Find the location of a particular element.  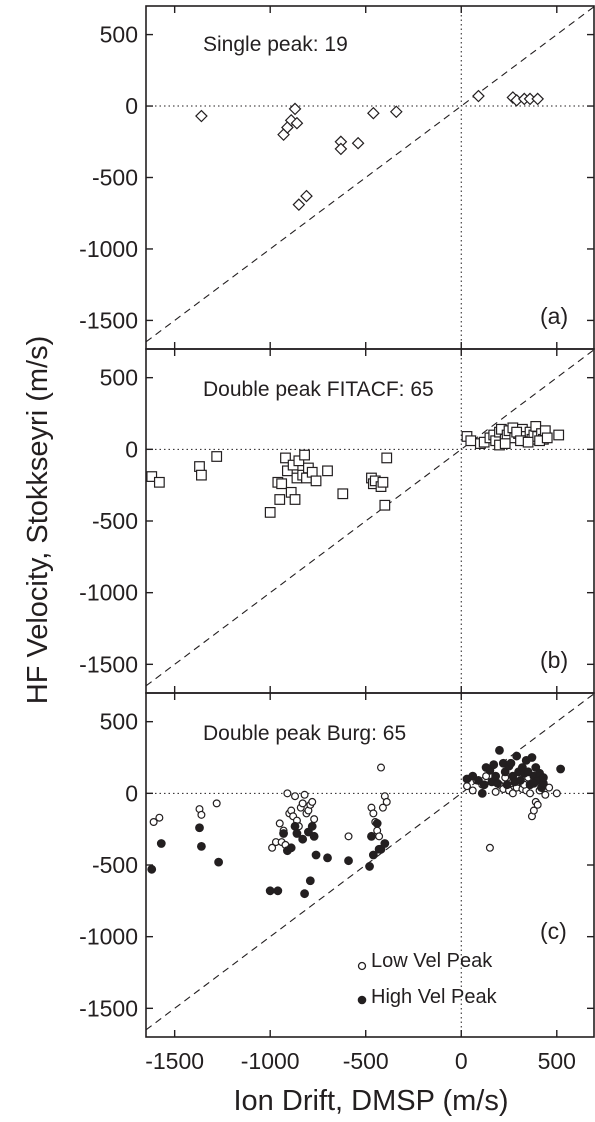

panel-b-title: Double peak FITACF: 65 is located at coordinates (318, 389).